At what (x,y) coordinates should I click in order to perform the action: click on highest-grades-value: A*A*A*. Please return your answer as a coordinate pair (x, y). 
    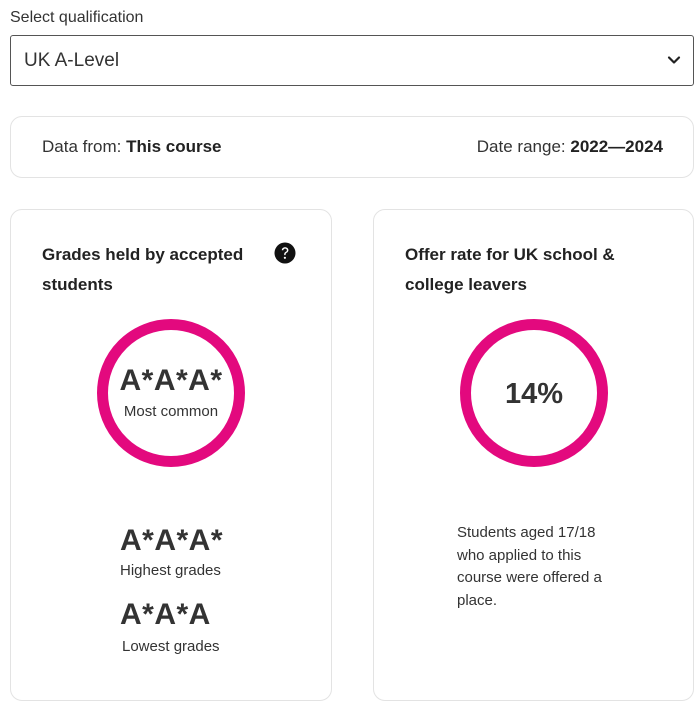
    Looking at the image, I should click on (172, 540).